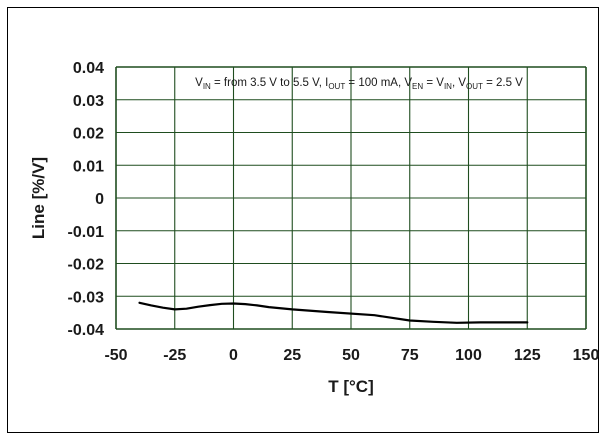  I want to click on x-axis-label: T [°C], so click(351, 386).